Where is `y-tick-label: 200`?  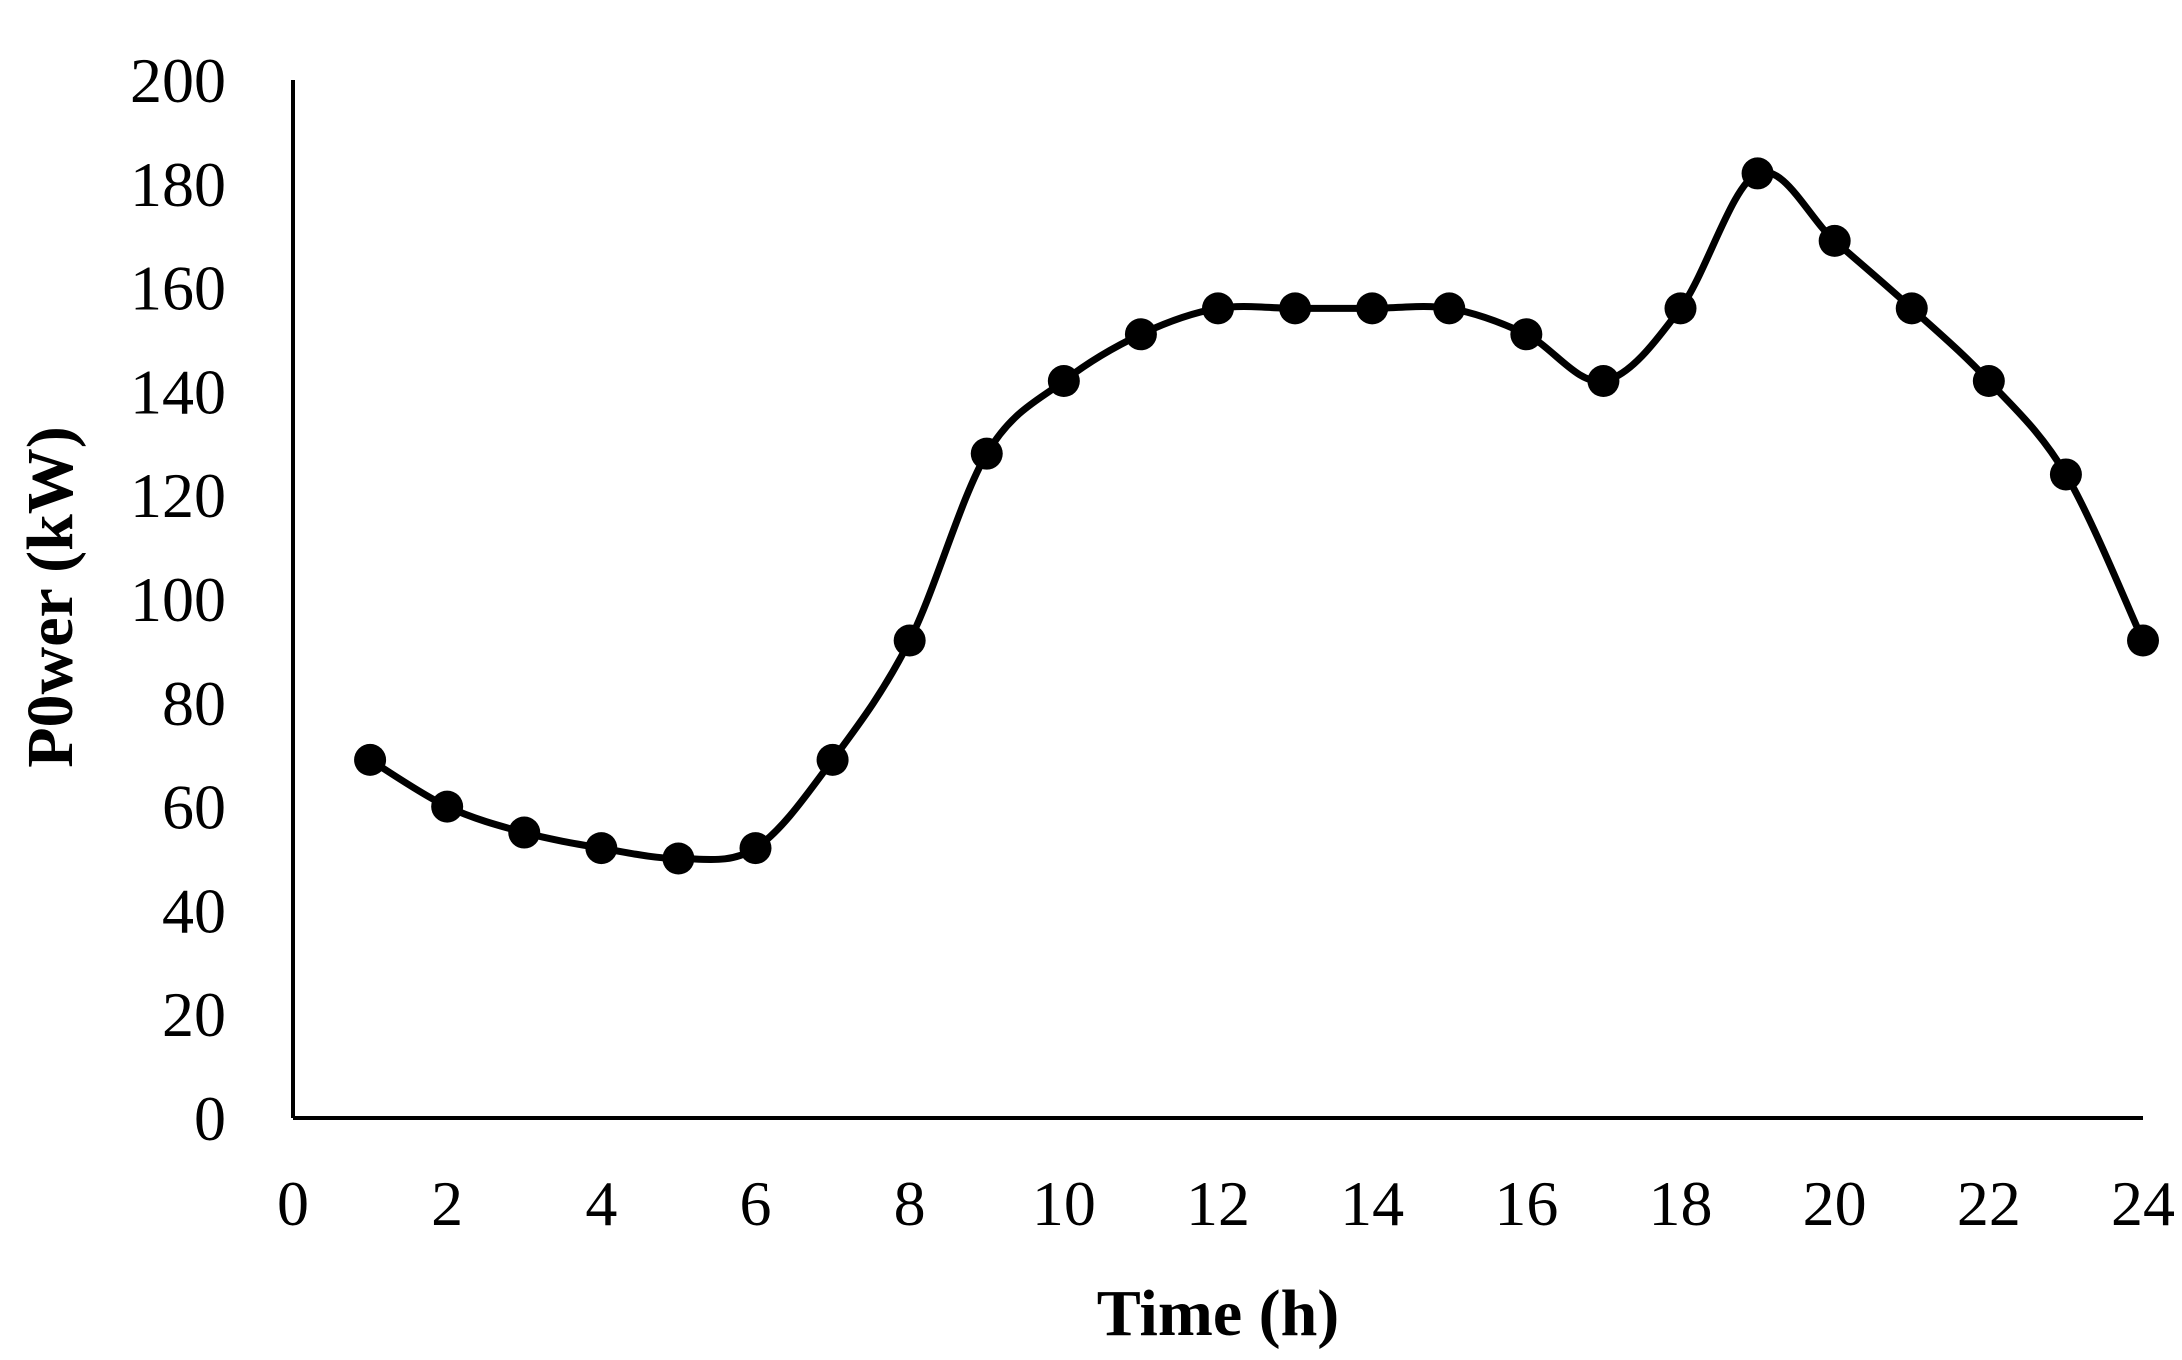 y-tick-label: 200 is located at coordinates (178, 80).